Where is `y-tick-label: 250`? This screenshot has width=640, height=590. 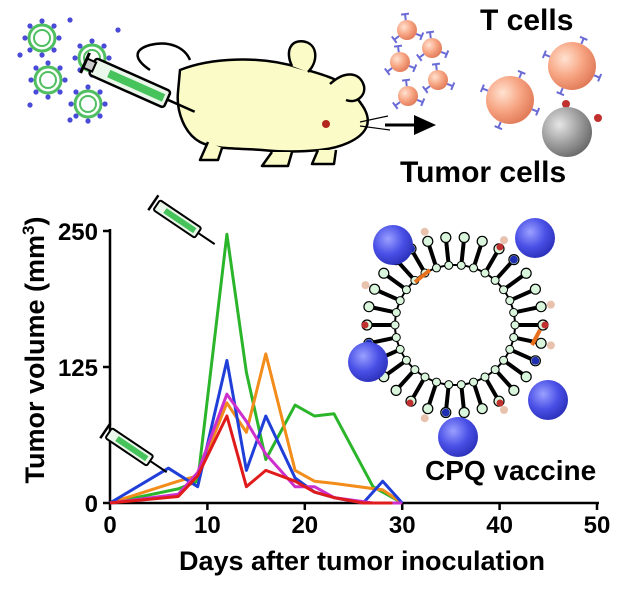
y-tick-label: 250 is located at coordinates (78, 232).